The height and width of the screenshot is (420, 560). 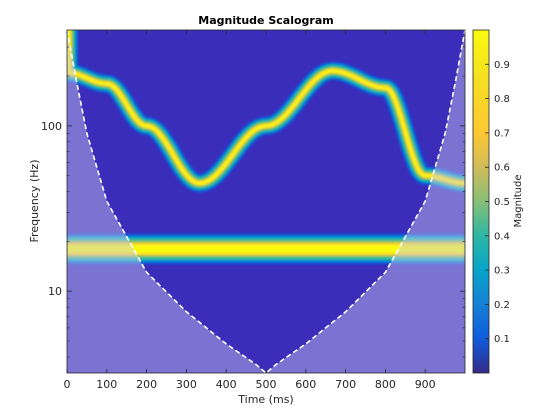 I want to click on colorbar-ticks: 0.1 0.2 0.3 0.4 0.5 0.6 0.7 0.8 0.9, so click(x=497, y=202).